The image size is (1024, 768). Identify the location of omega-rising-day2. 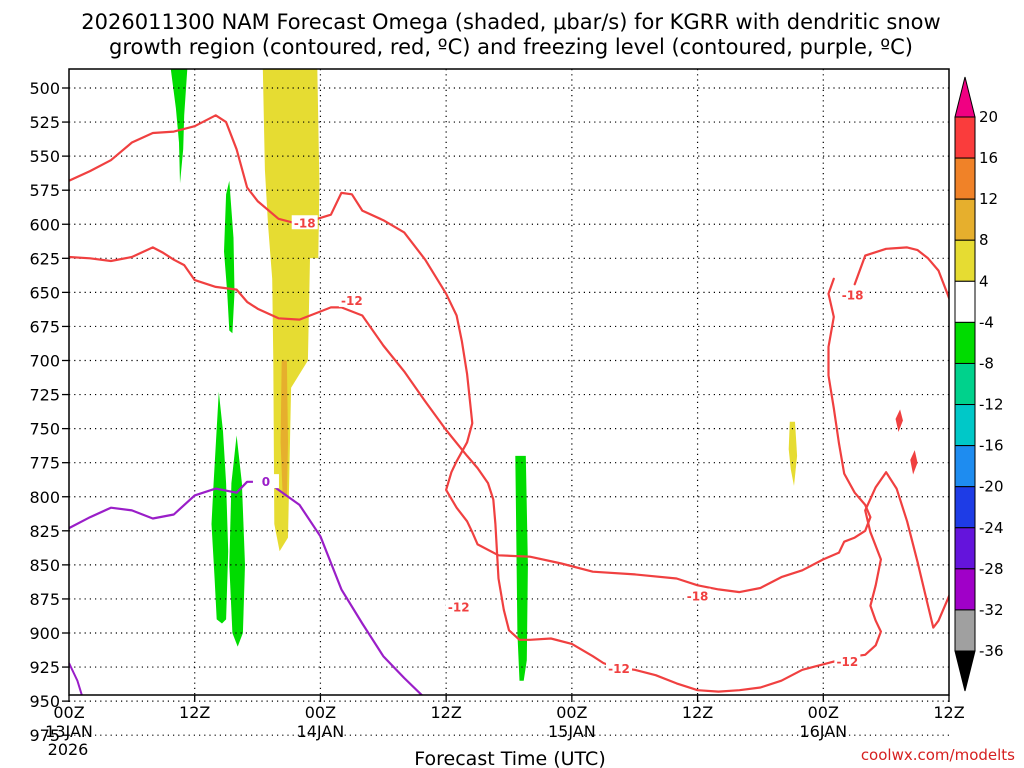
(521, 568).